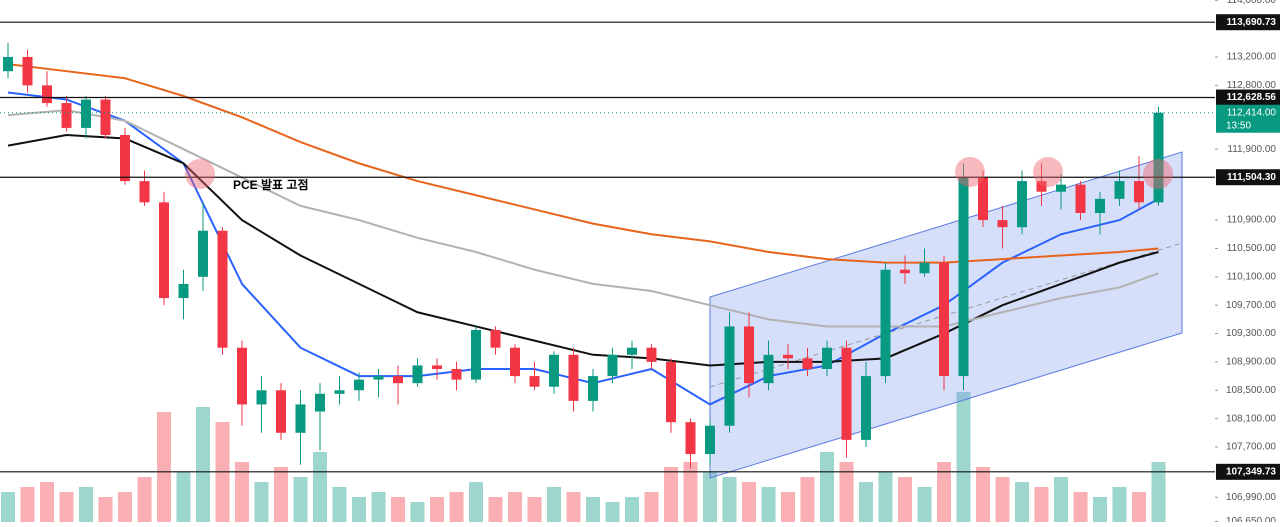 The height and width of the screenshot is (527, 1280). What do you see at coordinates (1251, 471) in the screenshot?
I see `price-label: 107,349.73` at bounding box center [1251, 471].